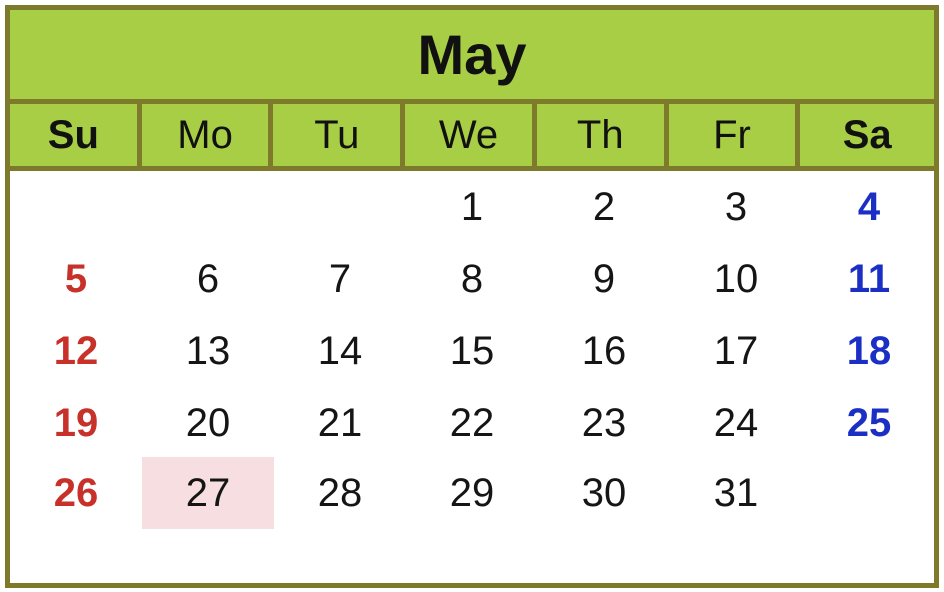 This screenshot has height=592, width=944. What do you see at coordinates (208, 493) in the screenshot?
I see `day-cell-highlighted: 27` at bounding box center [208, 493].